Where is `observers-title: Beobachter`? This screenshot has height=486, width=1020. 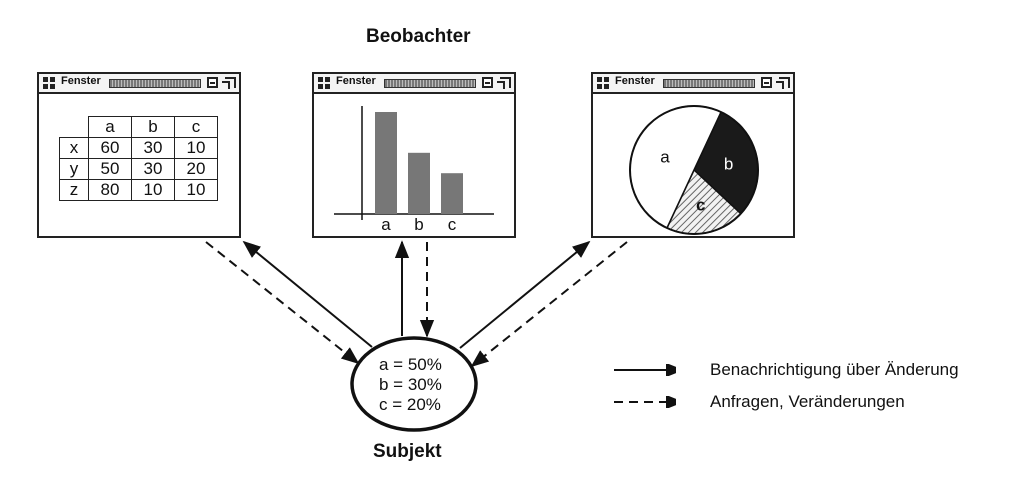 observers-title: Beobachter is located at coordinates (418, 36).